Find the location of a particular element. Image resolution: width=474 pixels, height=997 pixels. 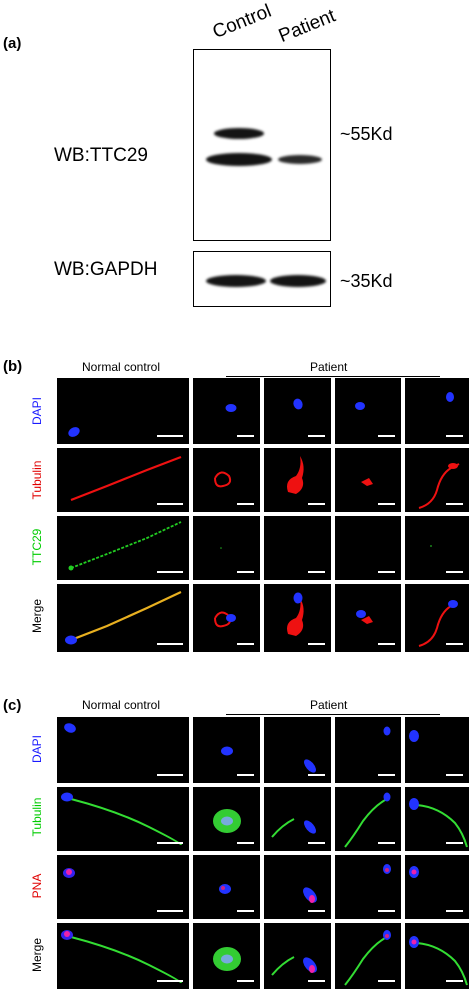

panel-b-normal-control-title: Normal control is located at coordinates (121, 367).